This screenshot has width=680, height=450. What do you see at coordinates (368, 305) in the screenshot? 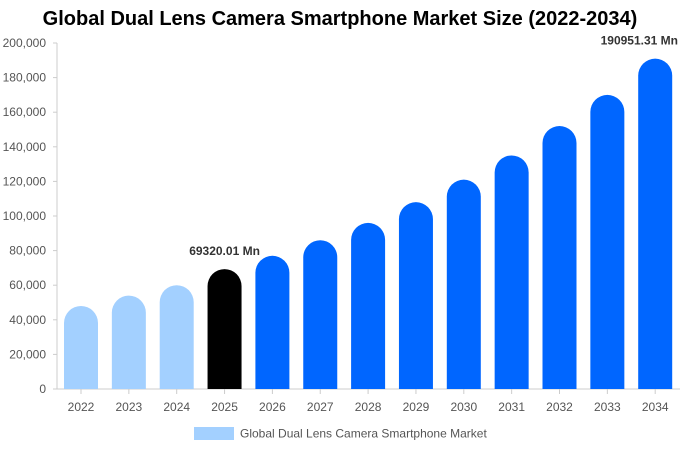
I see `bar-2028` at bounding box center [368, 305].